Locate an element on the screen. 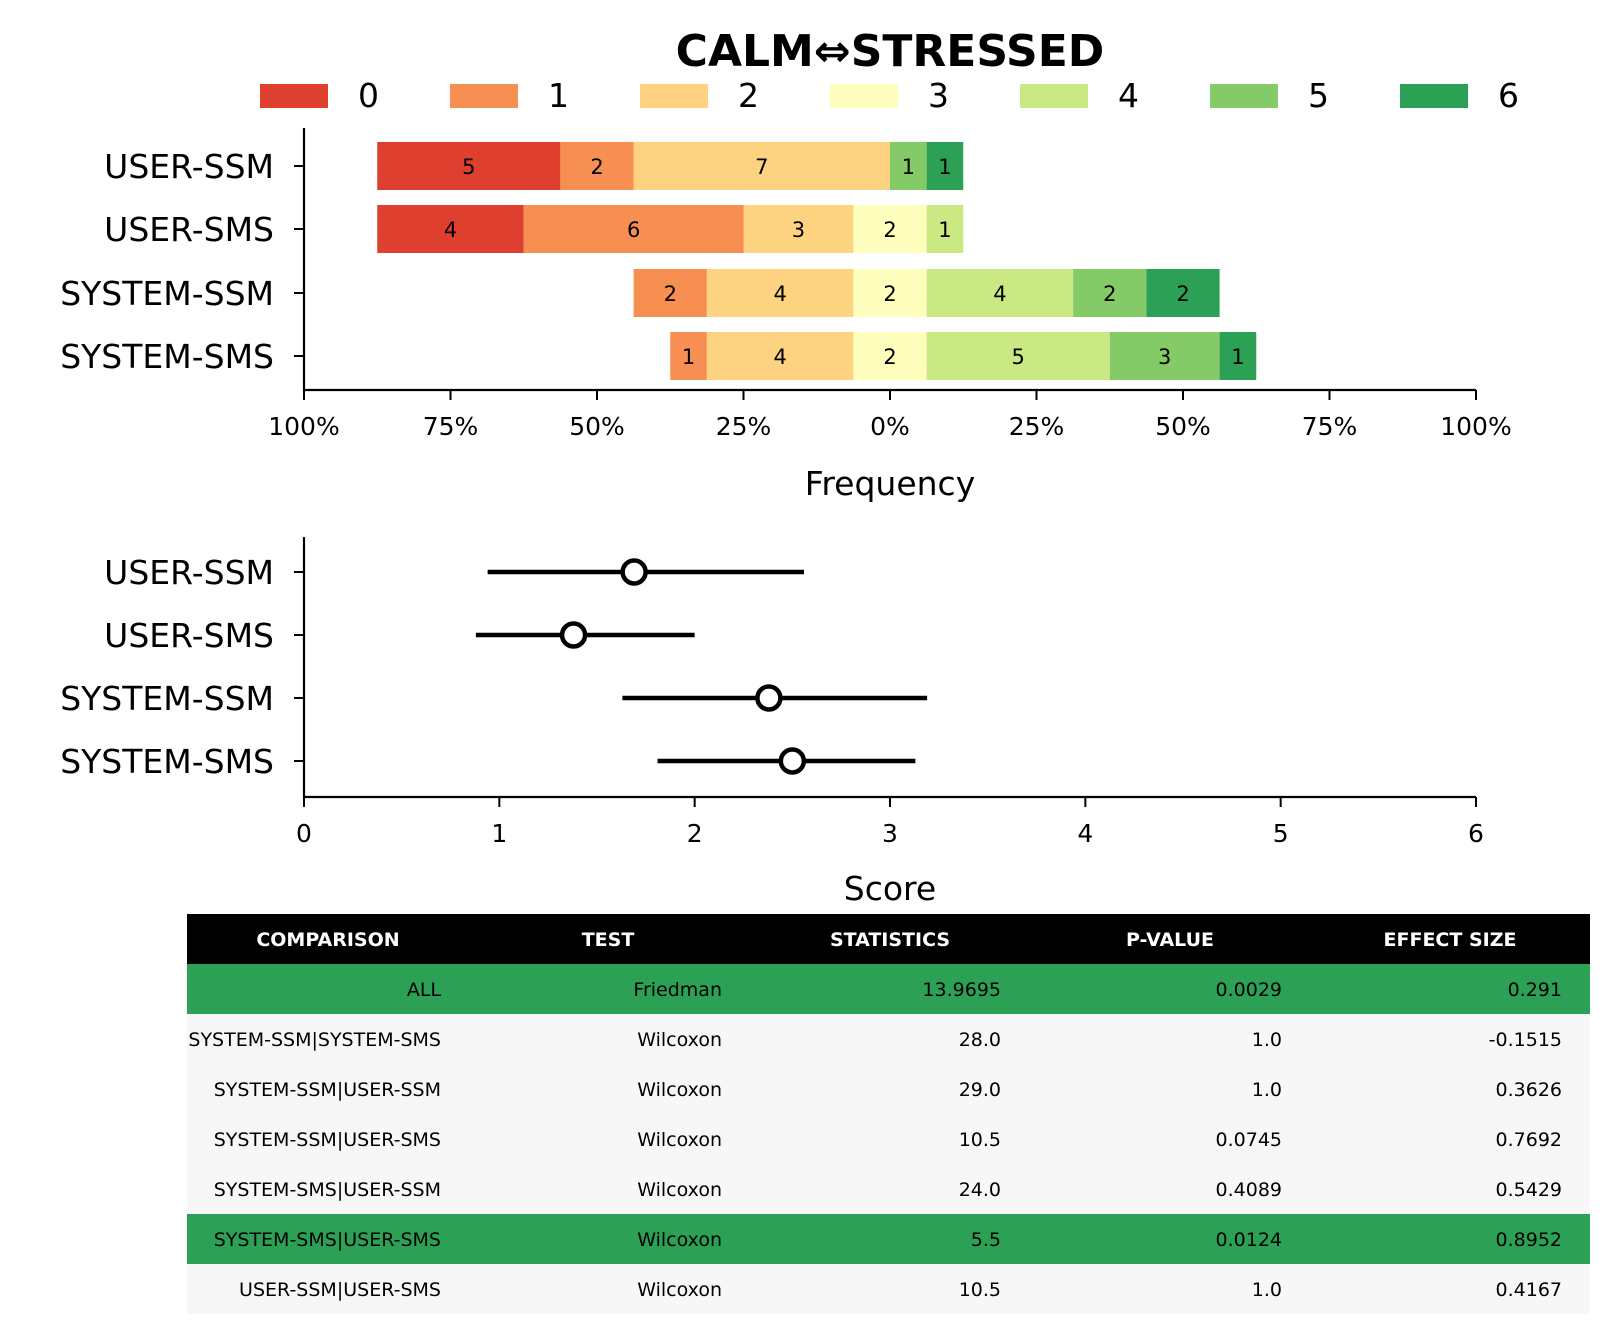 The image size is (1611, 1340). table-cell: 28.0 is located at coordinates (980, 1040).